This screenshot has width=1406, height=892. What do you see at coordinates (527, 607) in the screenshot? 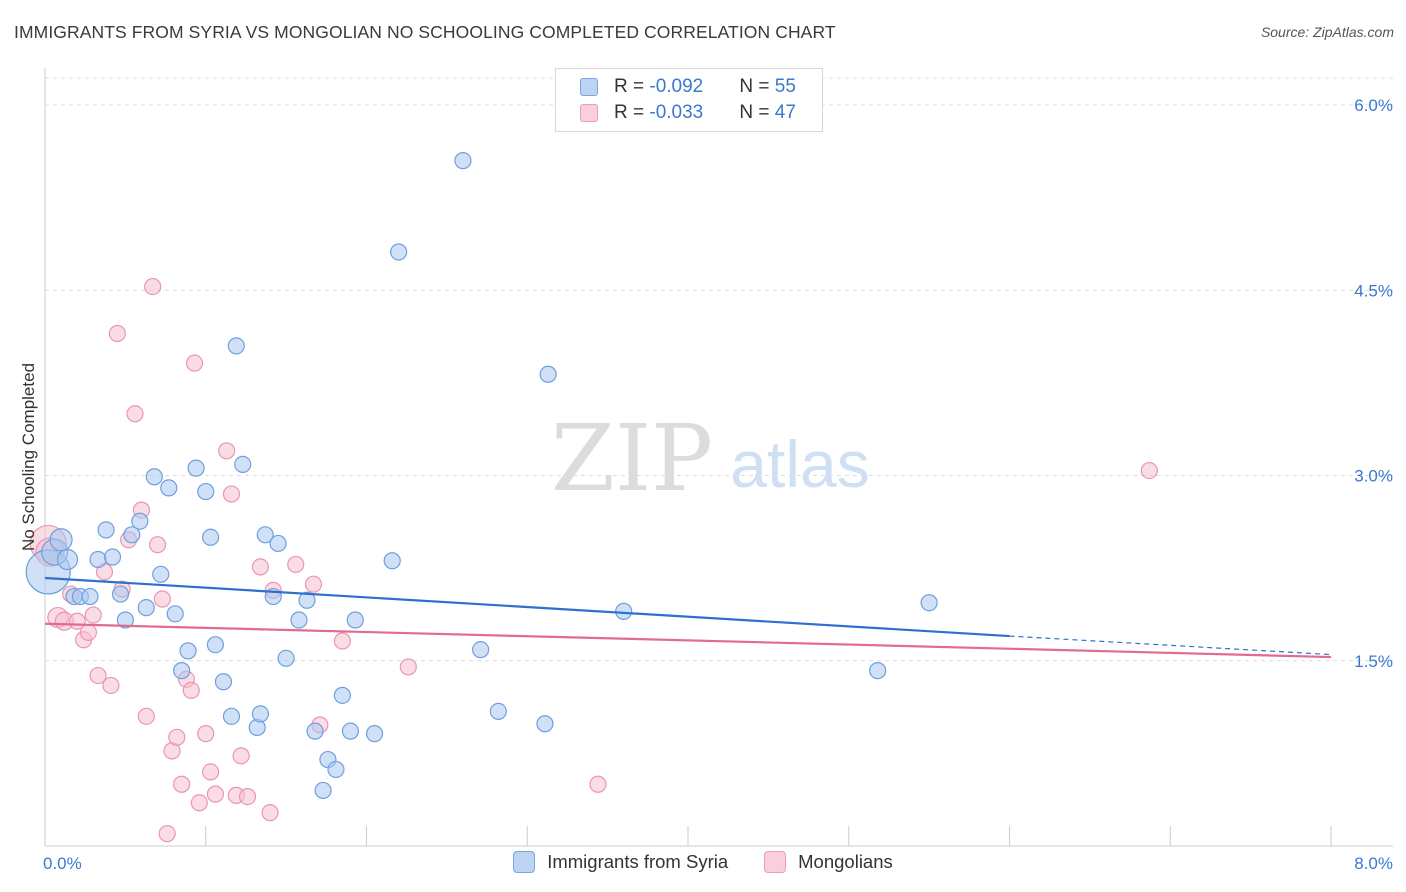
I see `syria-trendline` at bounding box center [527, 607].